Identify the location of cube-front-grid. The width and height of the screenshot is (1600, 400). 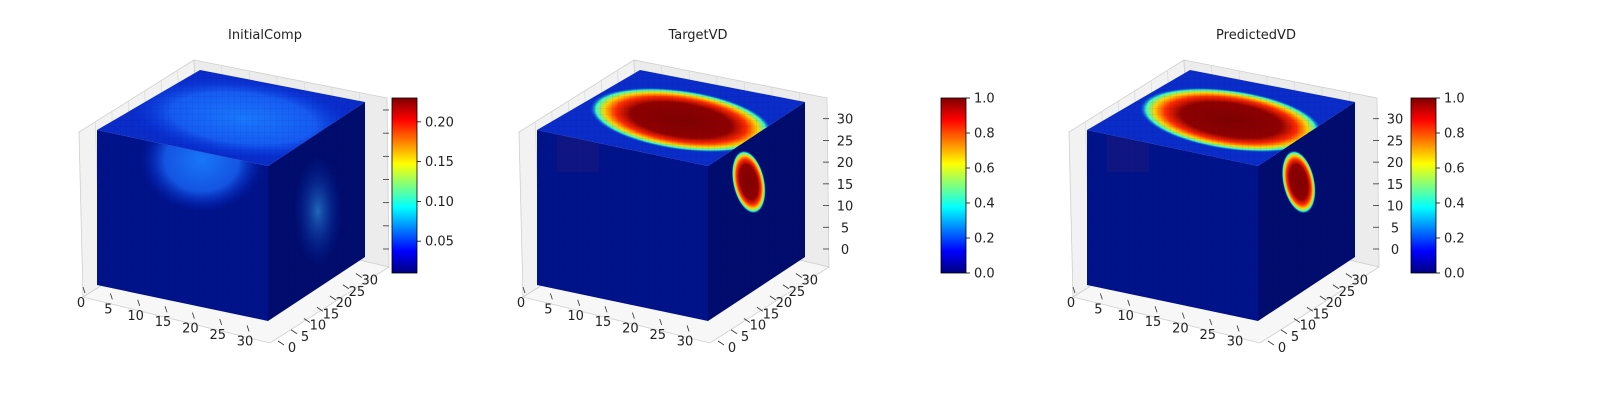
(1172, 225).